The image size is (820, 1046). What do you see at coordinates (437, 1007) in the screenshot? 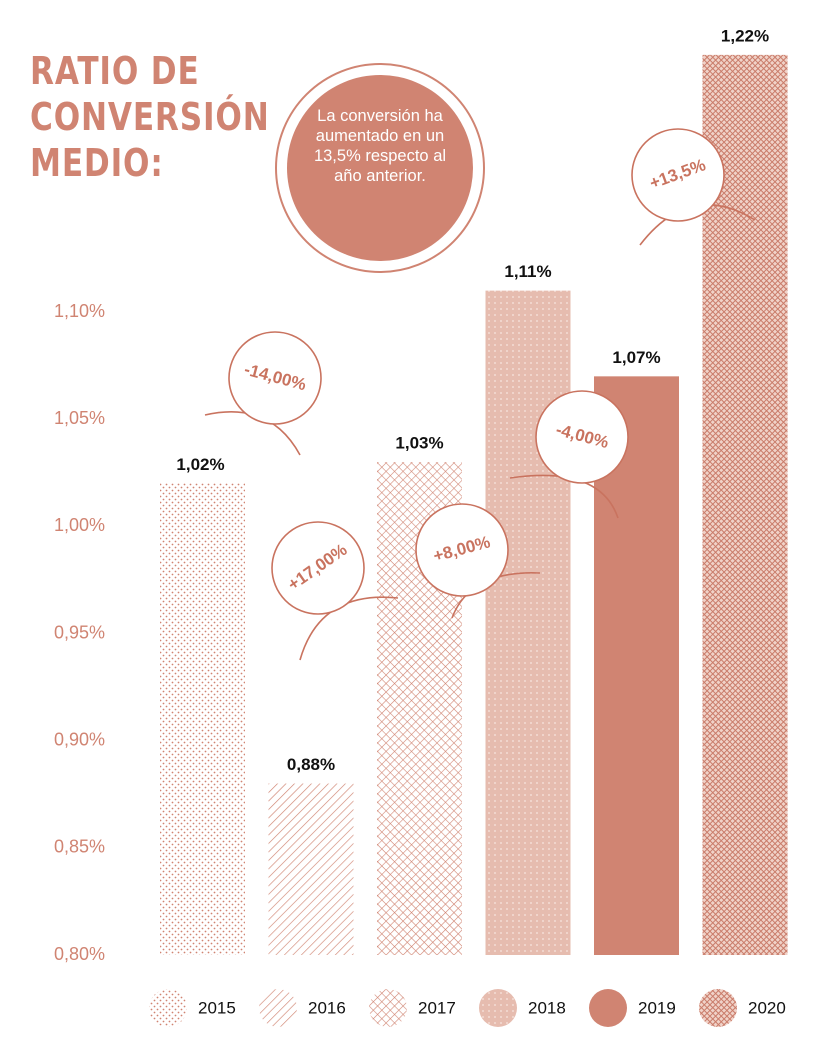
I see `legend-label: 2017` at bounding box center [437, 1007].